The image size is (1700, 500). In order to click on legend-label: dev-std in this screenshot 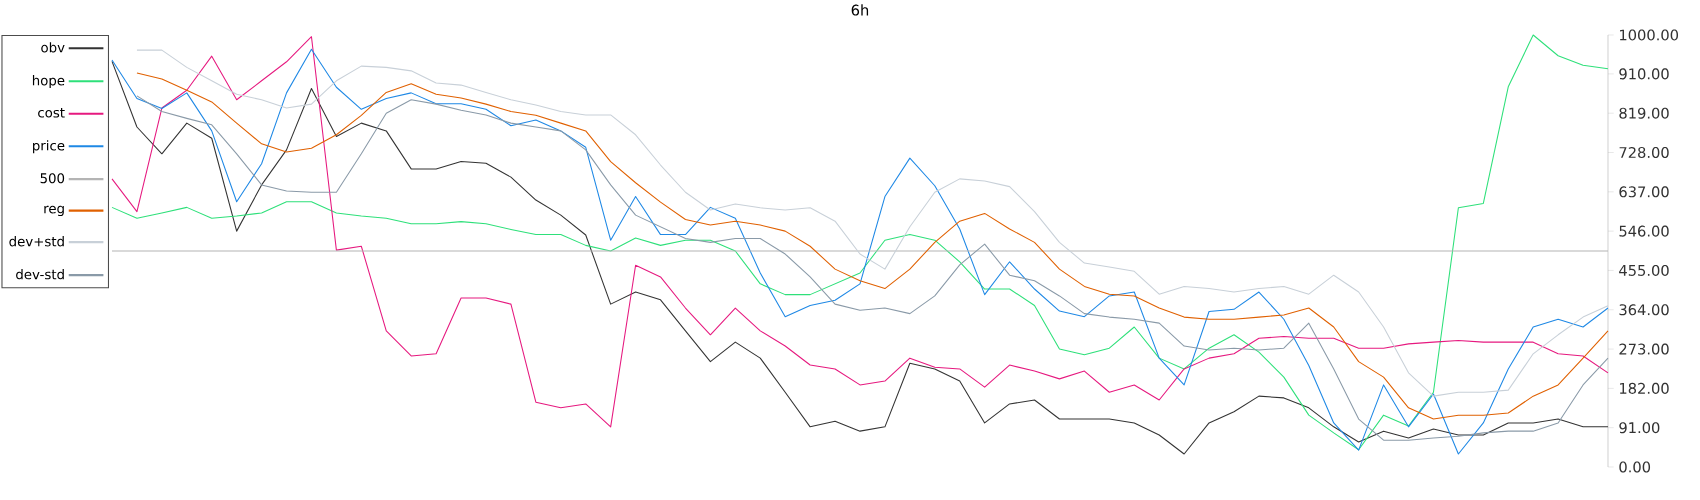, I will do `click(40, 274)`.